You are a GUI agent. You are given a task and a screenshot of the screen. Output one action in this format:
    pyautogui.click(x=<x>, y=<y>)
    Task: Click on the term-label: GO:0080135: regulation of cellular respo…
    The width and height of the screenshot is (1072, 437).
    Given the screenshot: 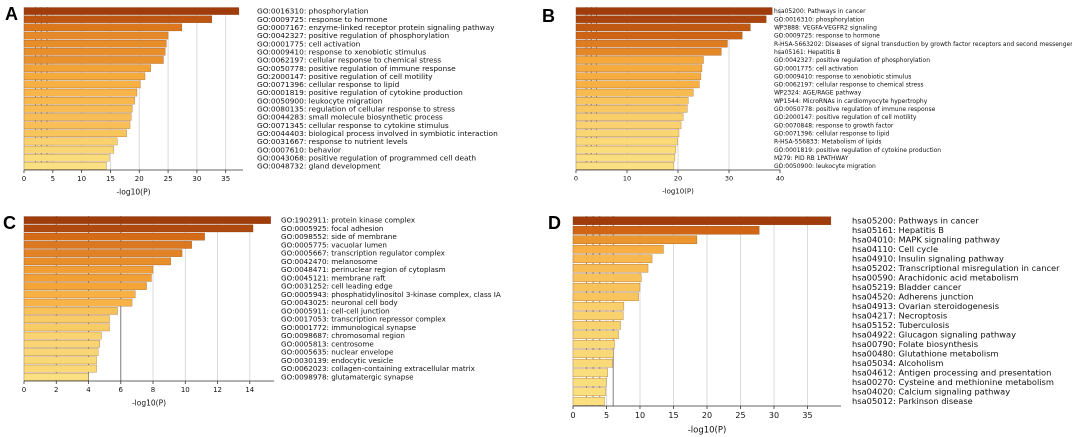 What is the action you would take?
    pyautogui.click(x=356, y=109)
    